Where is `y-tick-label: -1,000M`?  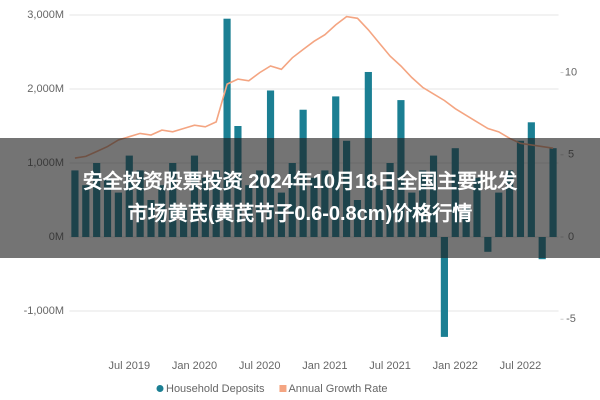
y-tick-label: -1,000M is located at coordinates (44, 311).